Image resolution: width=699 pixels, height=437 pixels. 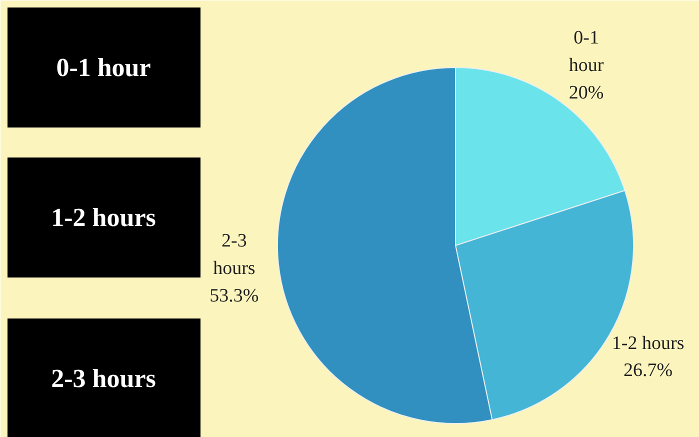 I want to click on slice-label: 2-3 hours, so click(x=234, y=255).